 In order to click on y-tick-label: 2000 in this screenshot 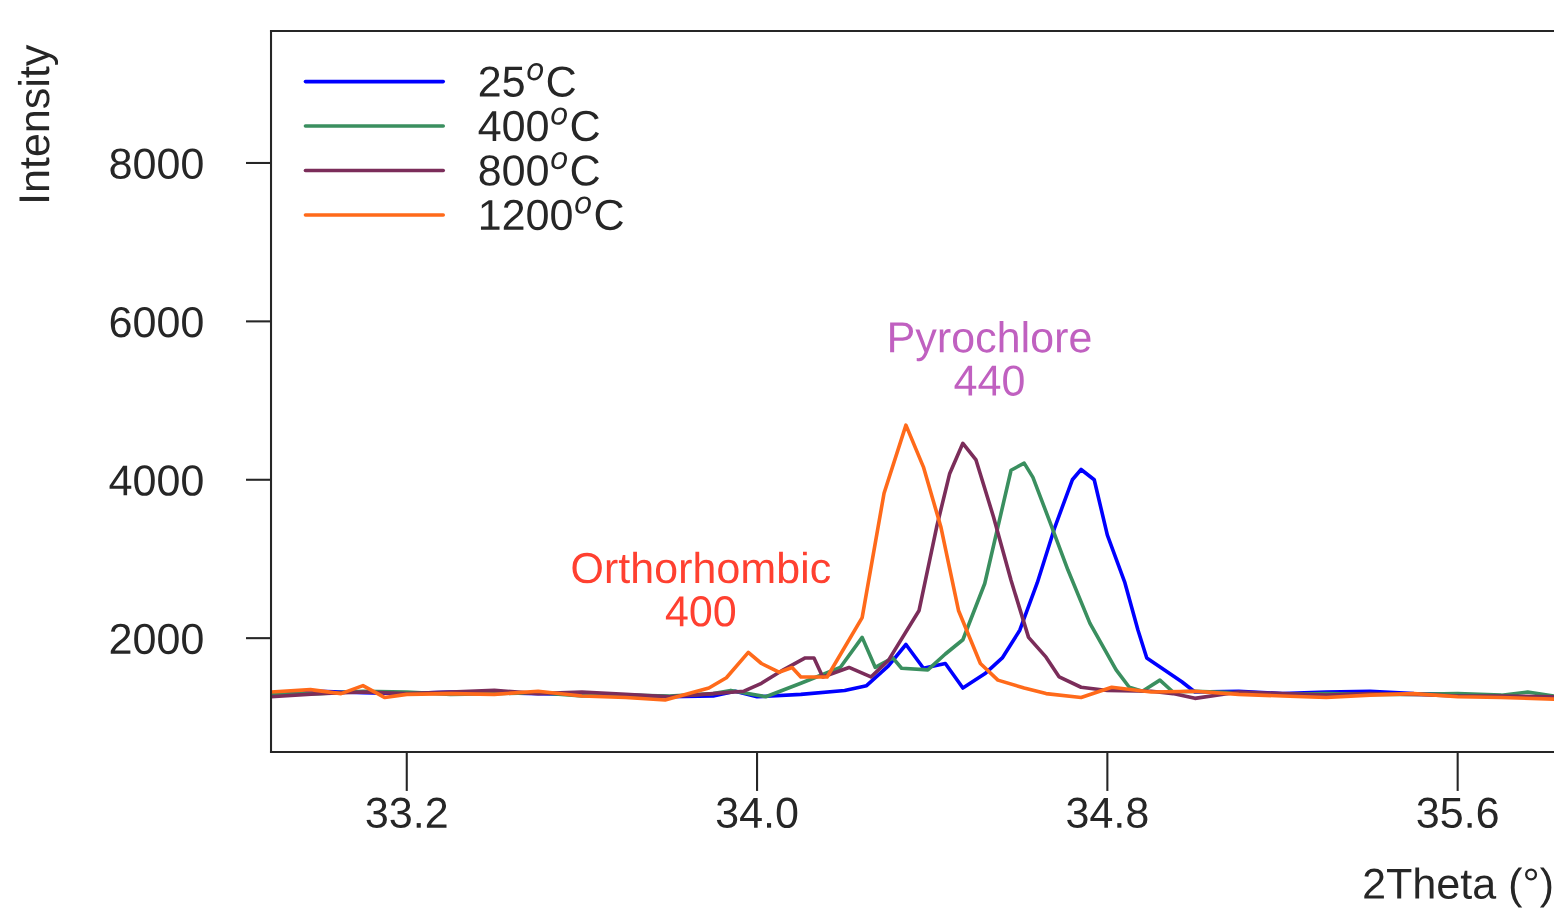, I will do `click(156, 639)`.